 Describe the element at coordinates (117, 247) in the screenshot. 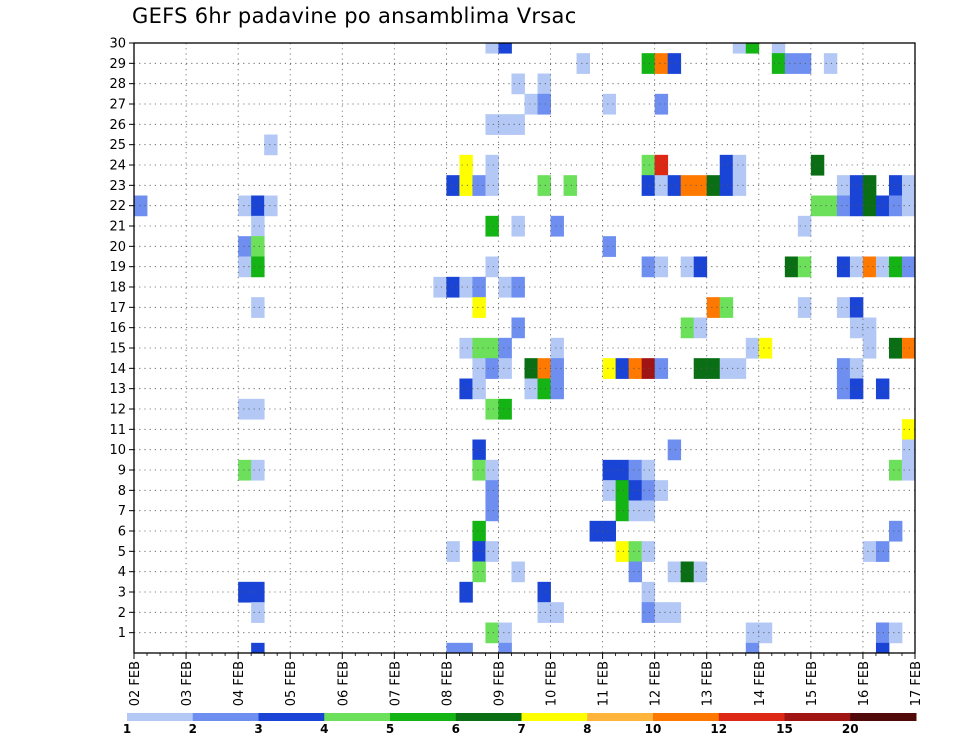

I see `y-tick-label: 20` at that location.